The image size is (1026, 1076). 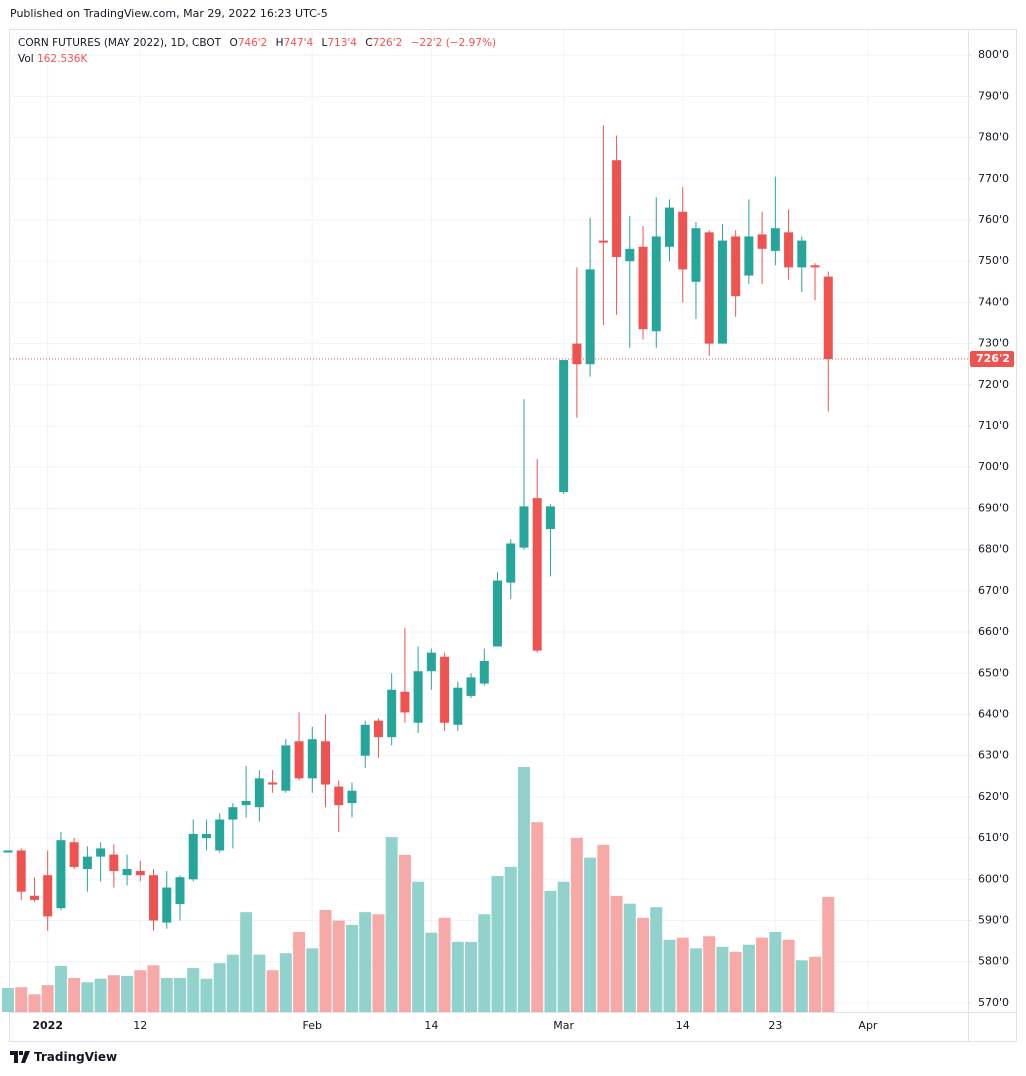 What do you see at coordinates (993, 1002) in the screenshot?
I see `y-tick-label: 570'0` at bounding box center [993, 1002].